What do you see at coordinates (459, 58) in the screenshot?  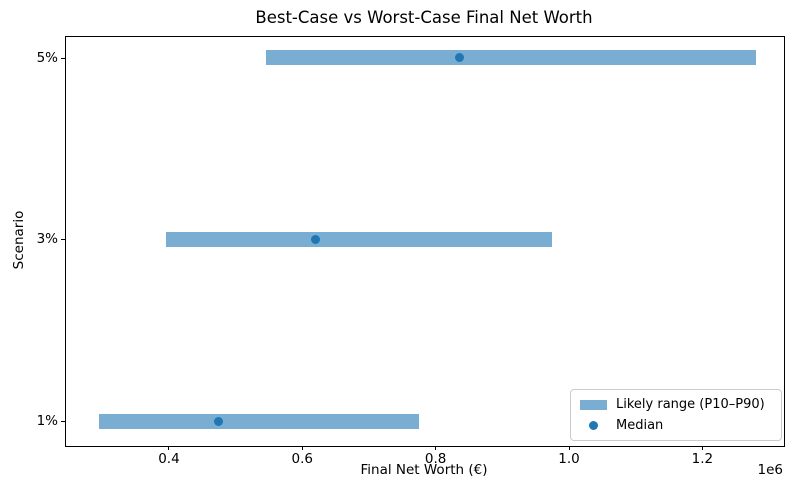 I see `median-dot-5%` at bounding box center [459, 58].